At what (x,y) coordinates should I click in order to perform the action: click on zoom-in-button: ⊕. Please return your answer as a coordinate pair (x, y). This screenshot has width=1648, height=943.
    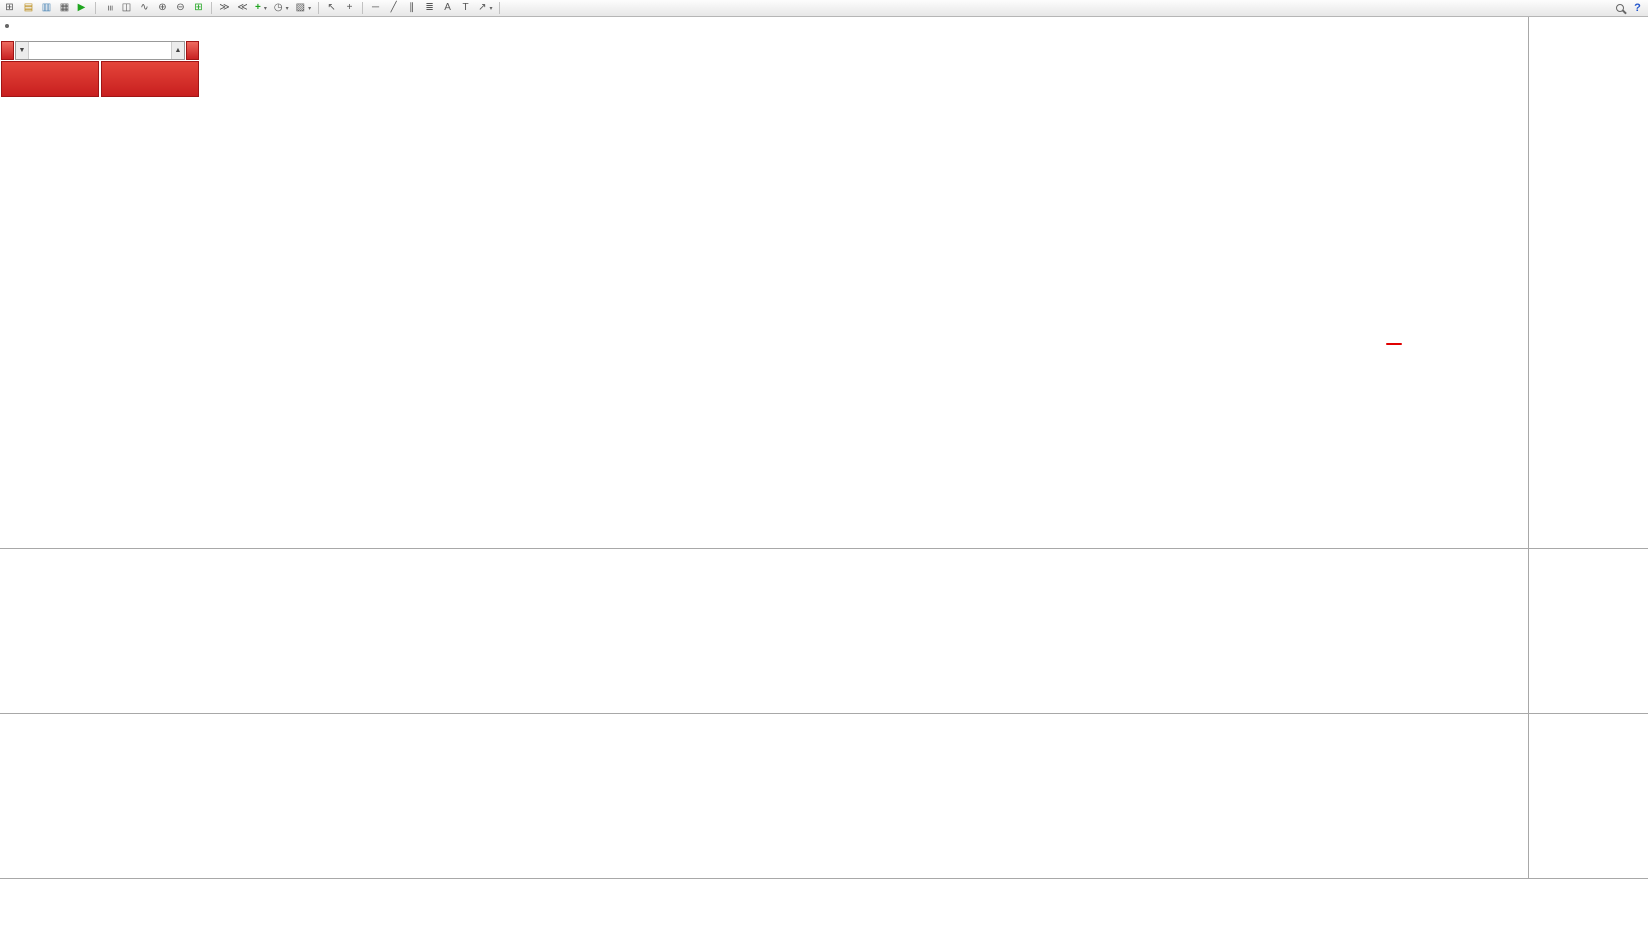
    Looking at the image, I should click on (162, 8).